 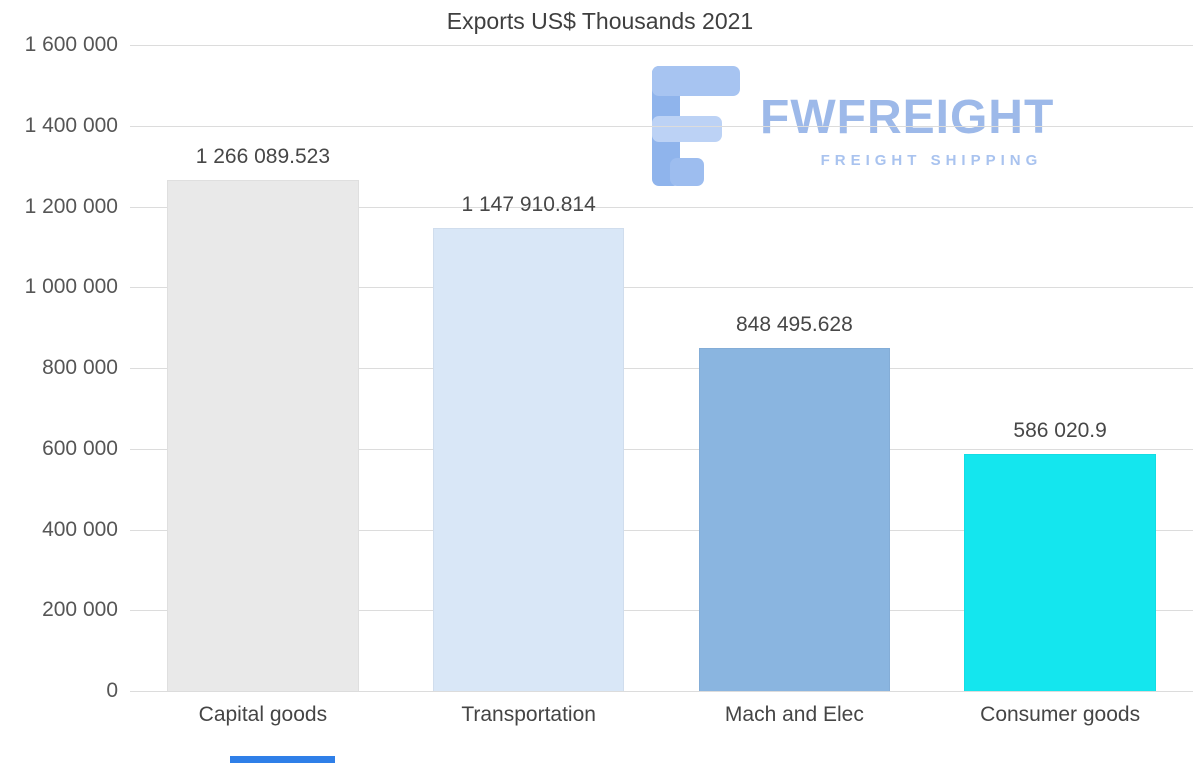 What do you see at coordinates (71, 287) in the screenshot?
I see `y-tick-label: 1 000 000` at bounding box center [71, 287].